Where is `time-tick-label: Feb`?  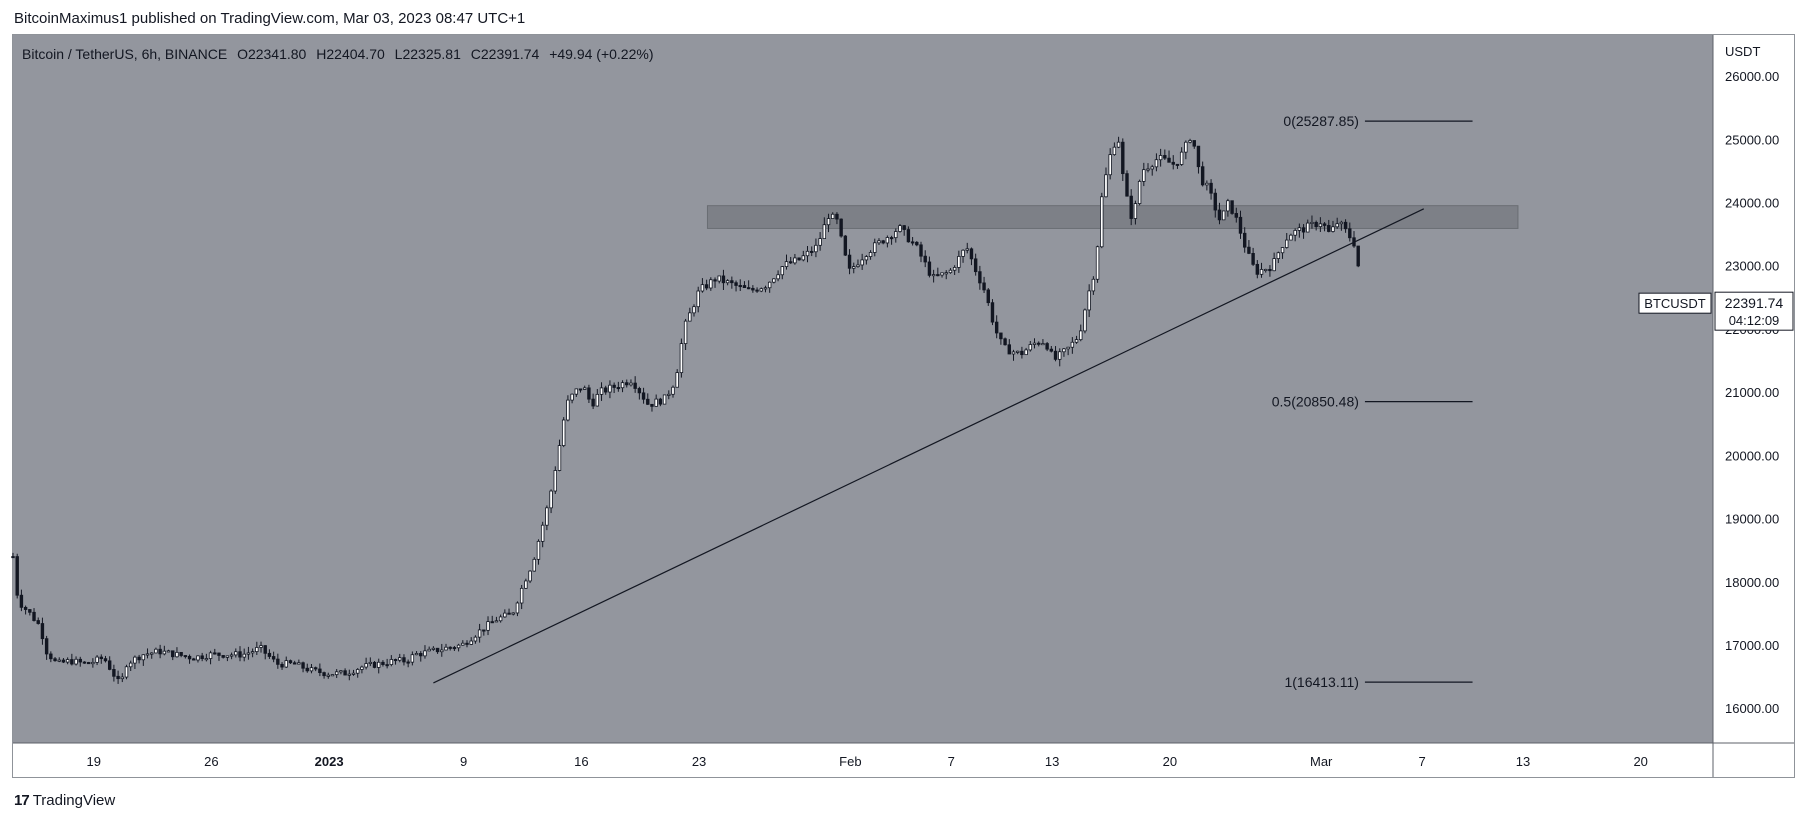 time-tick-label: Feb is located at coordinates (850, 761).